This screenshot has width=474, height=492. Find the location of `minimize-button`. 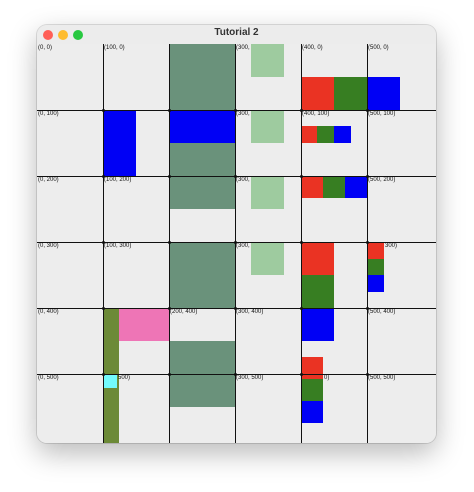

minimize-button is located at coordinates (63, 35).